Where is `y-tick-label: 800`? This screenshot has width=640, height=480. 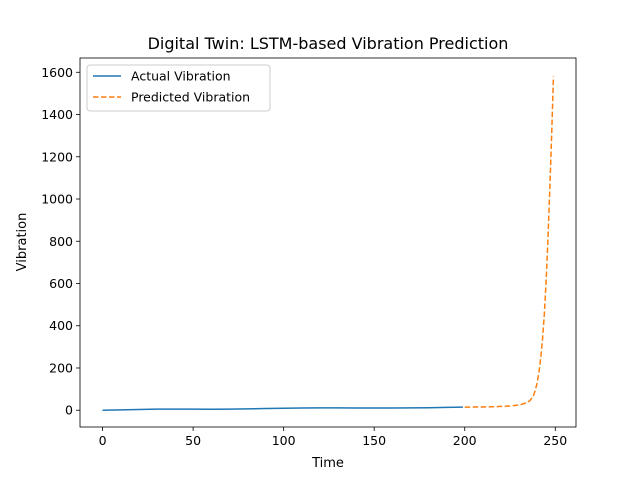 y-tick-label: 800 is located at coordinates (61, 241).